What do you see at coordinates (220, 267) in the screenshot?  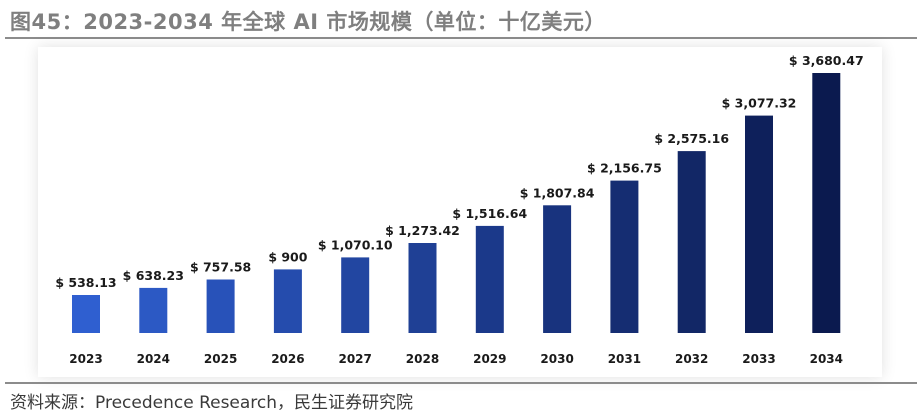 I see `value-label-2025: $ 757.58` at bounding box center [220, 267].